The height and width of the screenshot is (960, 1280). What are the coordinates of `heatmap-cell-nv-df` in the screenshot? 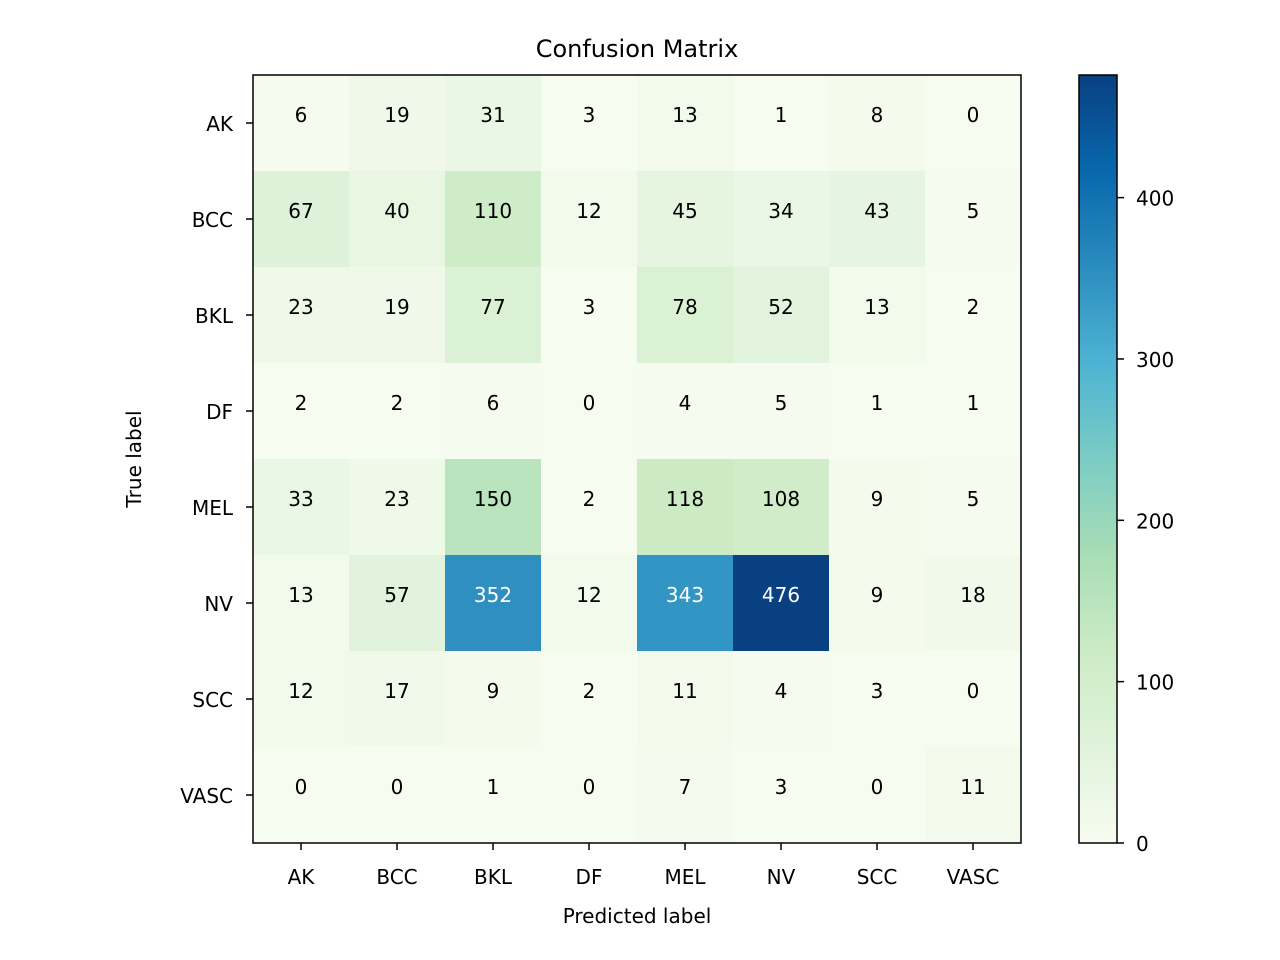 It's located at (589, 603).